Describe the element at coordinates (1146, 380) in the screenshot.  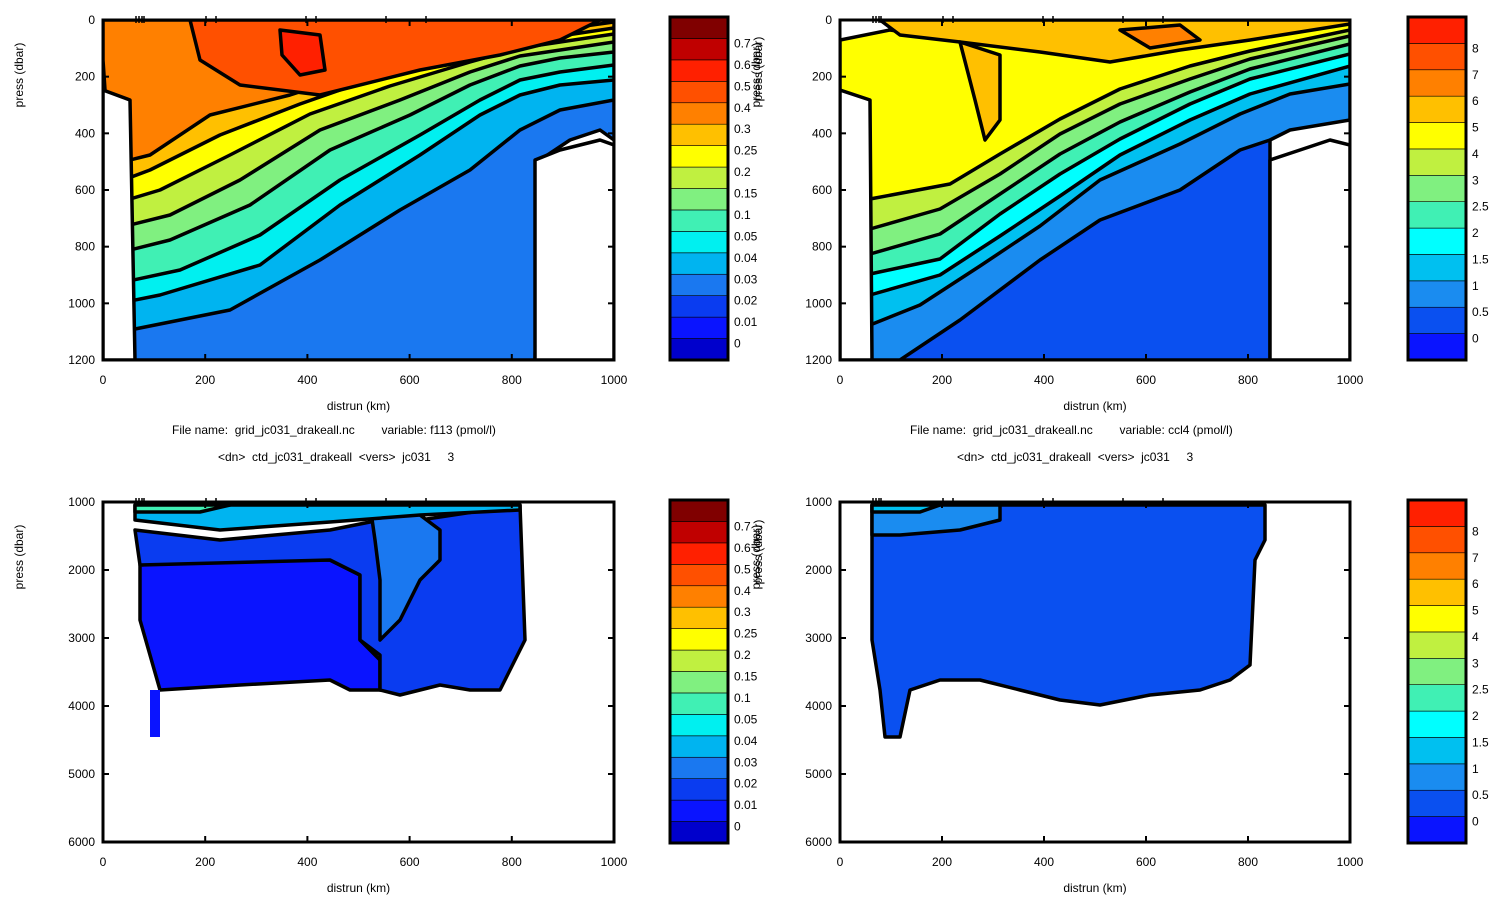
I see `x-tick-label-ccl4-upper-3: 600` at that location.